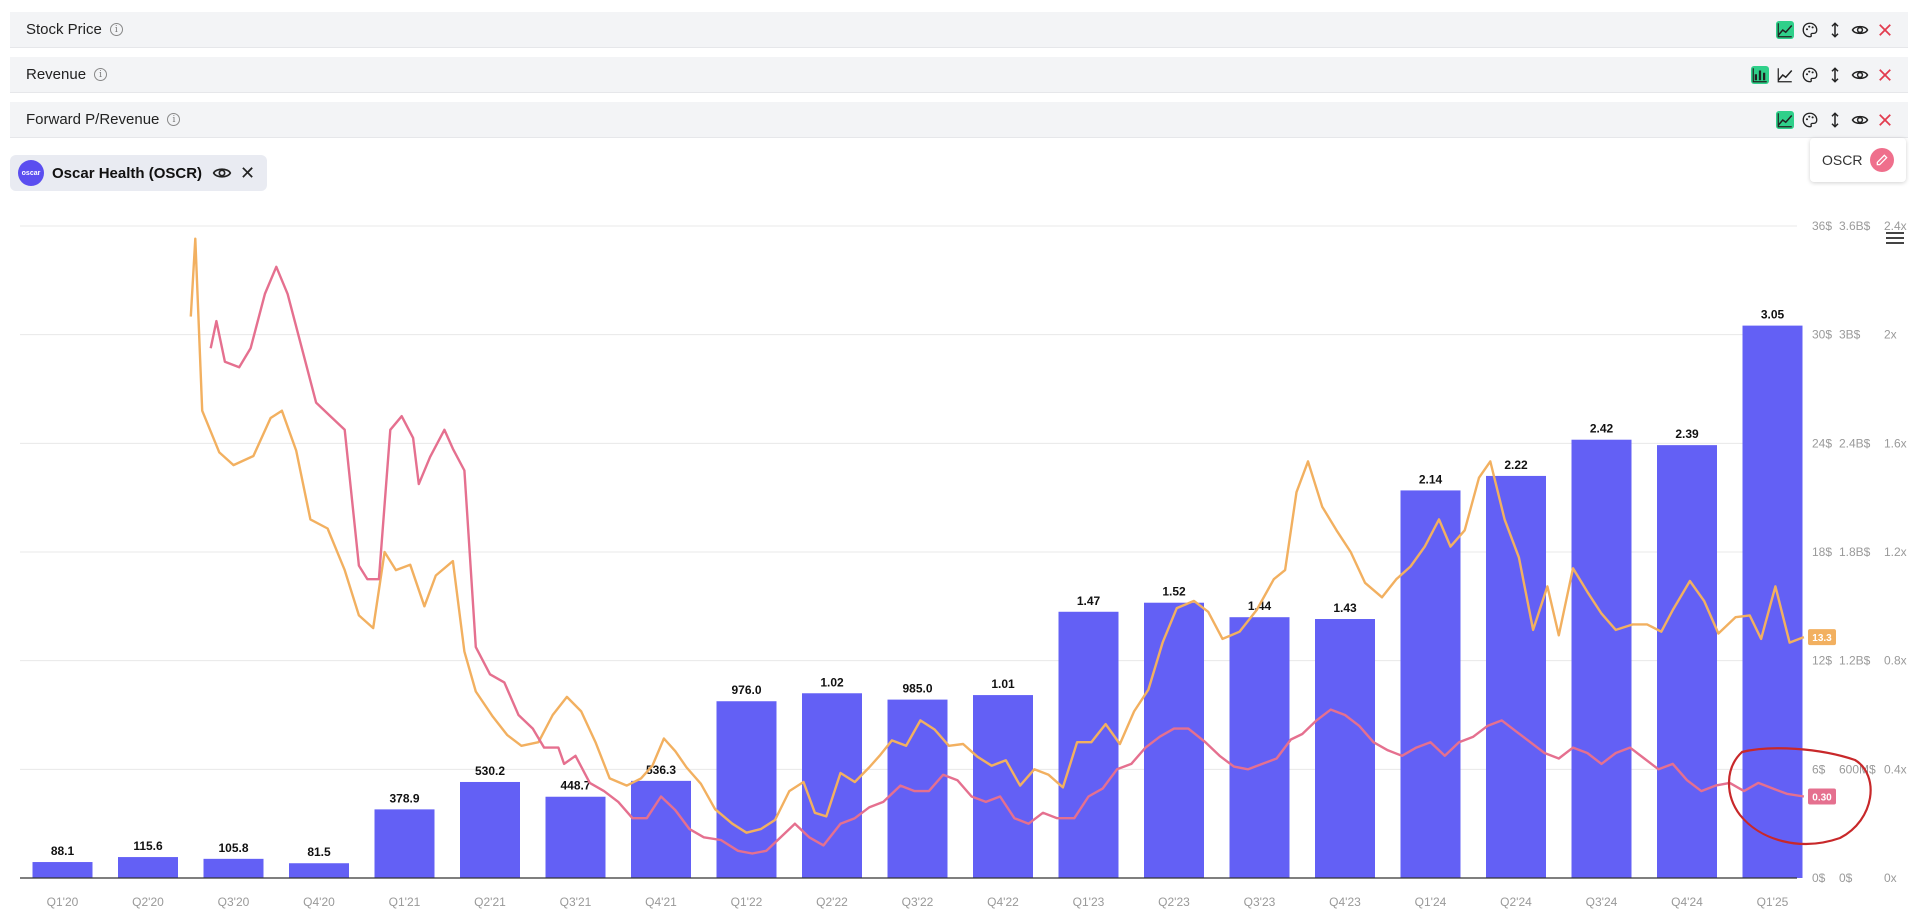  Describe the element at coordinates (1003, 684) in the screenshot. I see `bar-value-label: 1.01` at that location.